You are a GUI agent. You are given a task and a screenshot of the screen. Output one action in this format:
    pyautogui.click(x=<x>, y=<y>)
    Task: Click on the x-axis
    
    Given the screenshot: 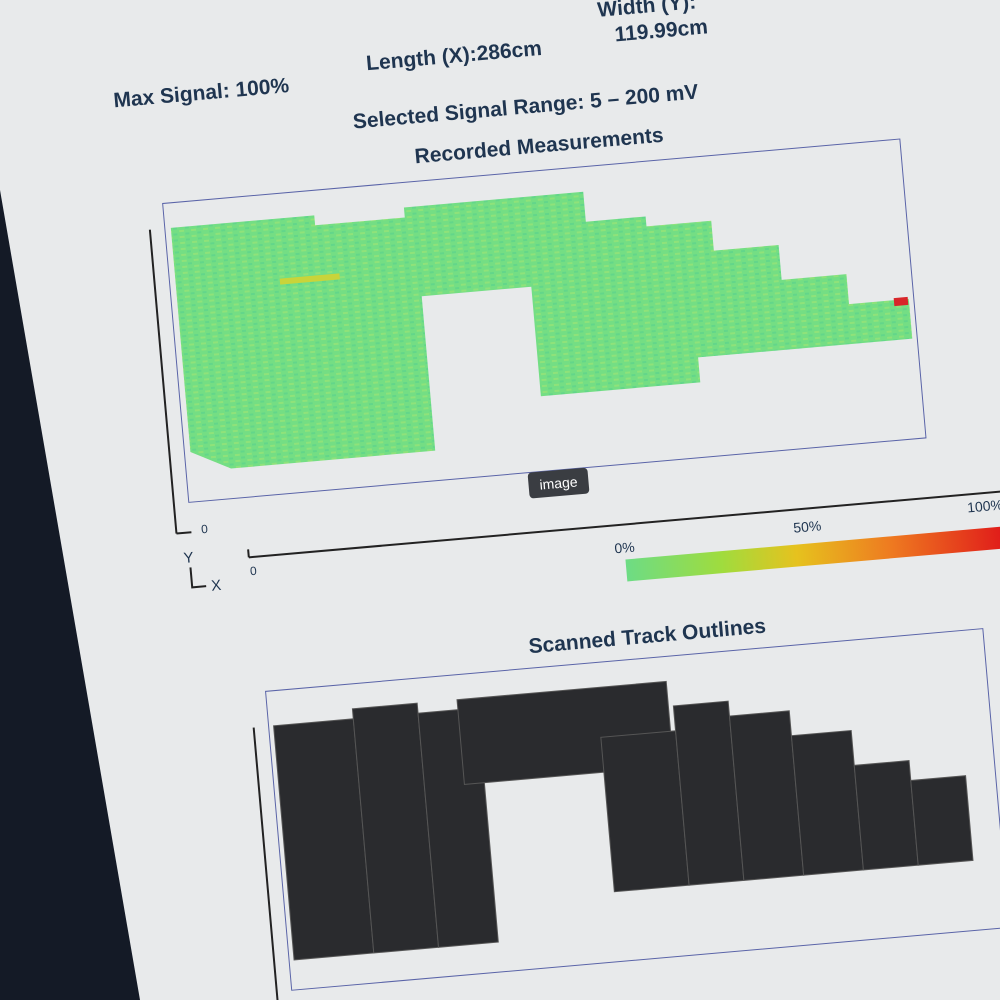 What is the action you would take?
    pyautogui.click(x=623, y=524)
    